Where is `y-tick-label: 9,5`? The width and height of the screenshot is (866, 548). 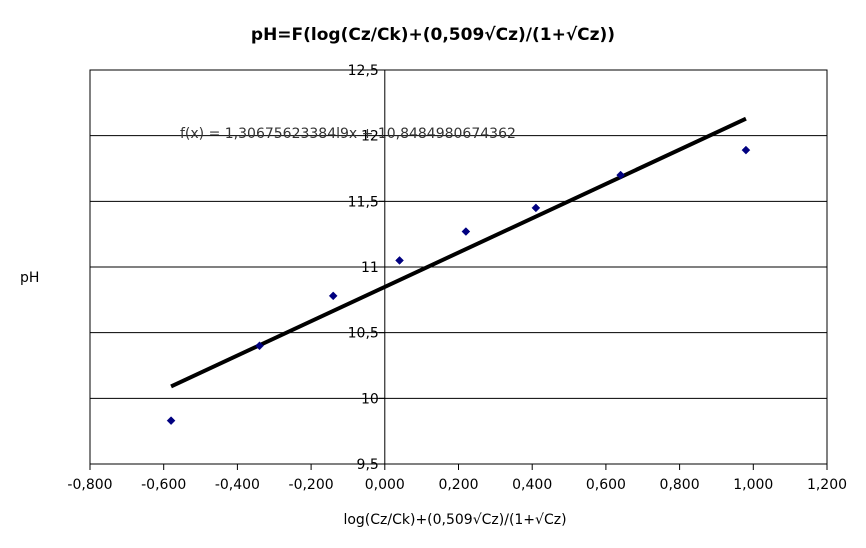 y-tick-label: 9,5 is located at coordinates (368, 465).